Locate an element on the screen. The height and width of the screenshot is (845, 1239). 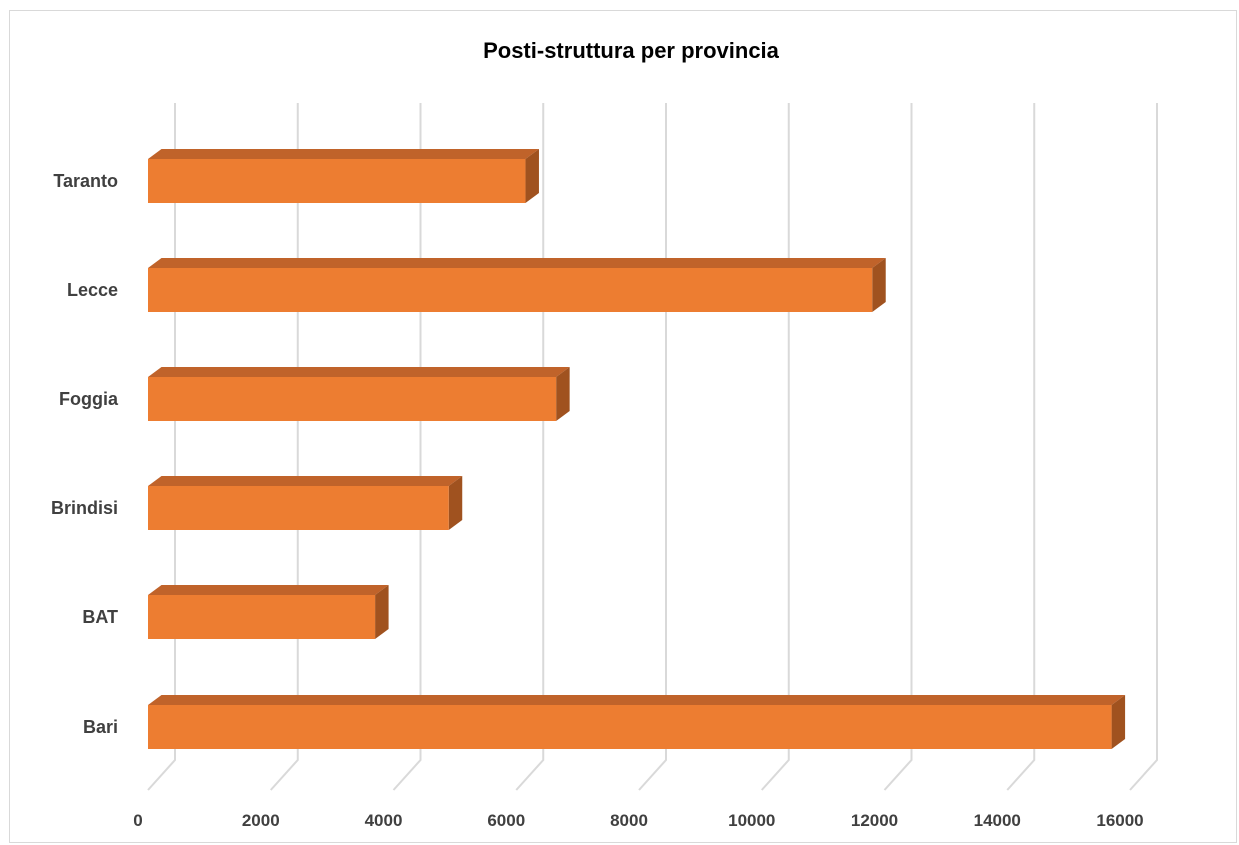
category-label: Taranto is located at coordinates (85, 181).